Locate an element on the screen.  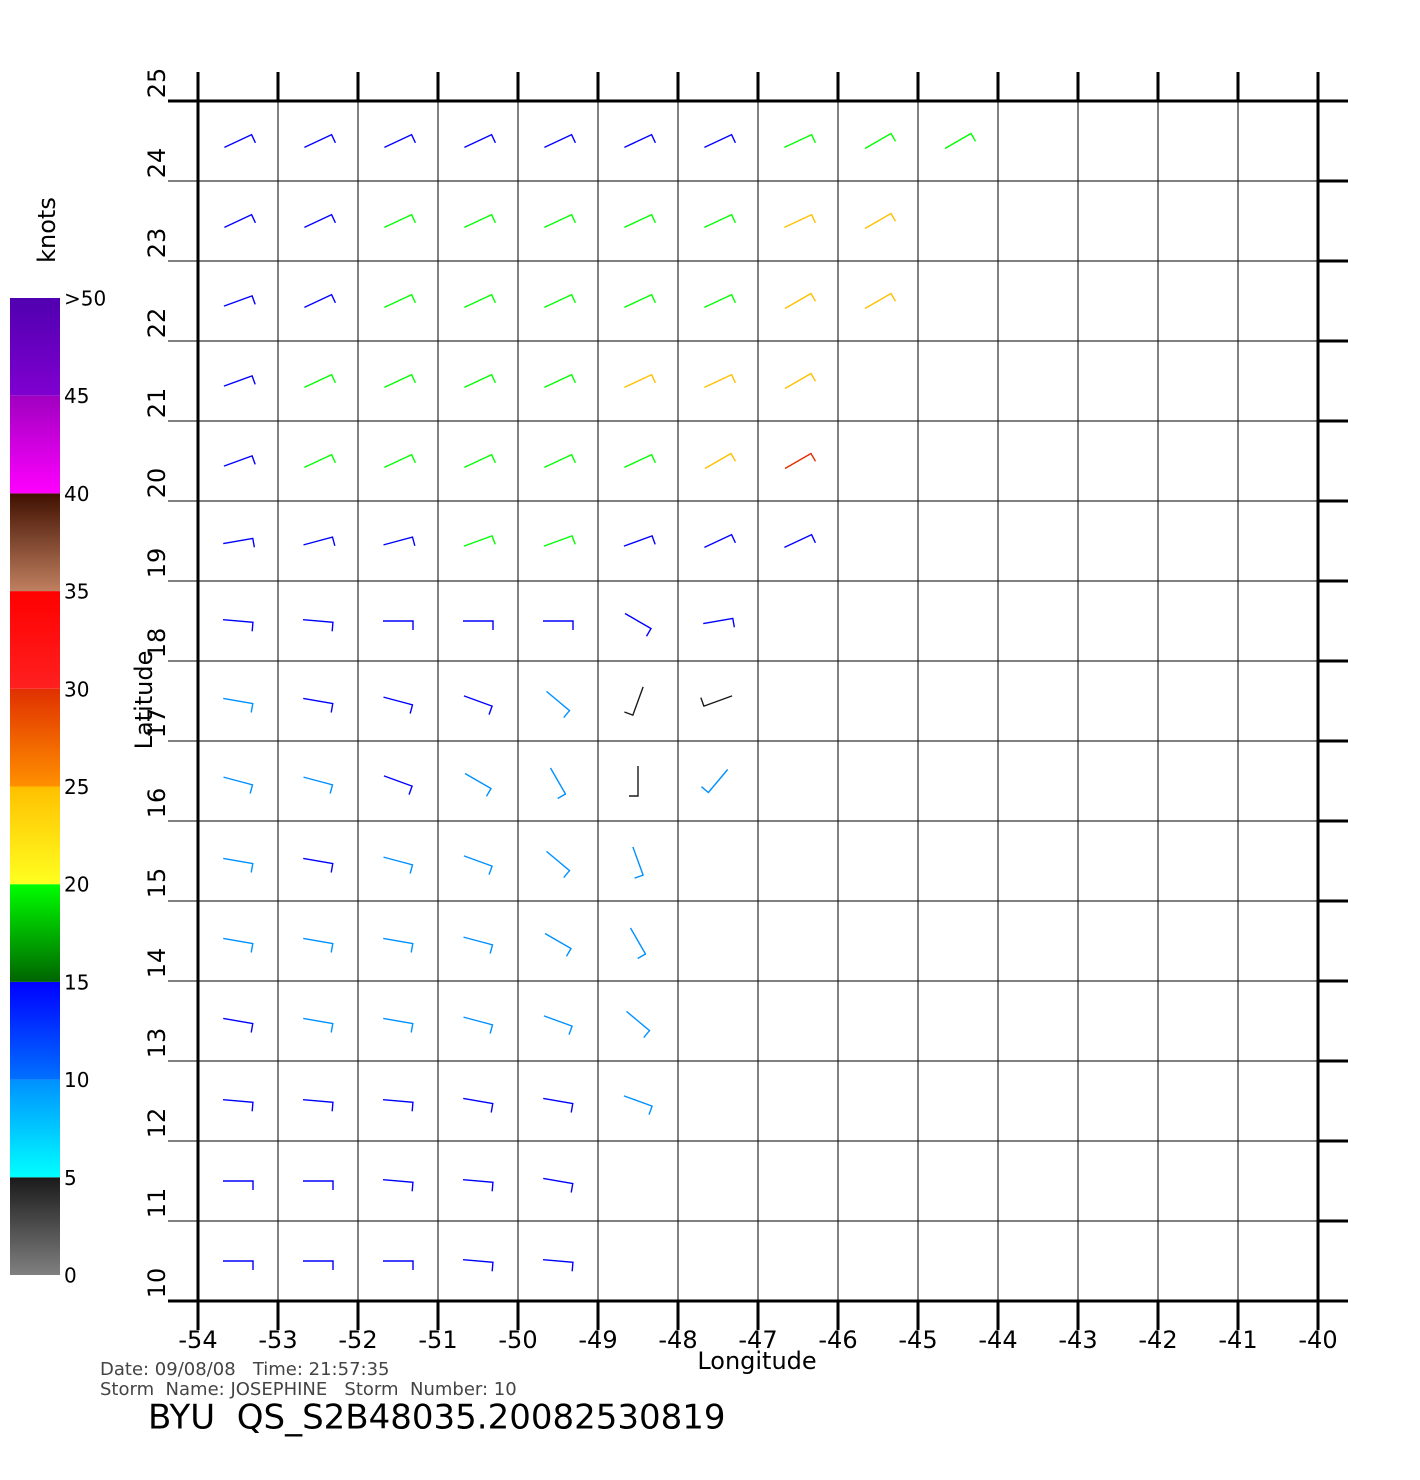
x-axis-label: Longitude is located at coordinates (756, 1361).